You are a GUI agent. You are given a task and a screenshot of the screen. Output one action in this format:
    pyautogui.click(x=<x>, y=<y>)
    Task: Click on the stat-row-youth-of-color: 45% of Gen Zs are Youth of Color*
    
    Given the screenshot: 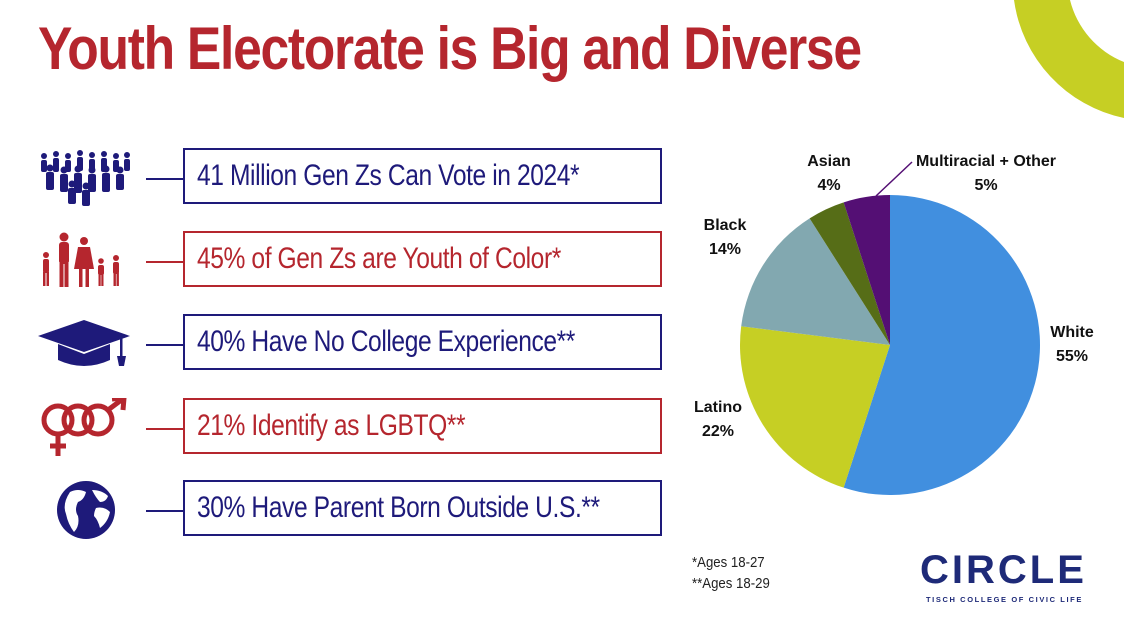 What is the action you would take?
    pyautogui.click(x=340, y=261)
    